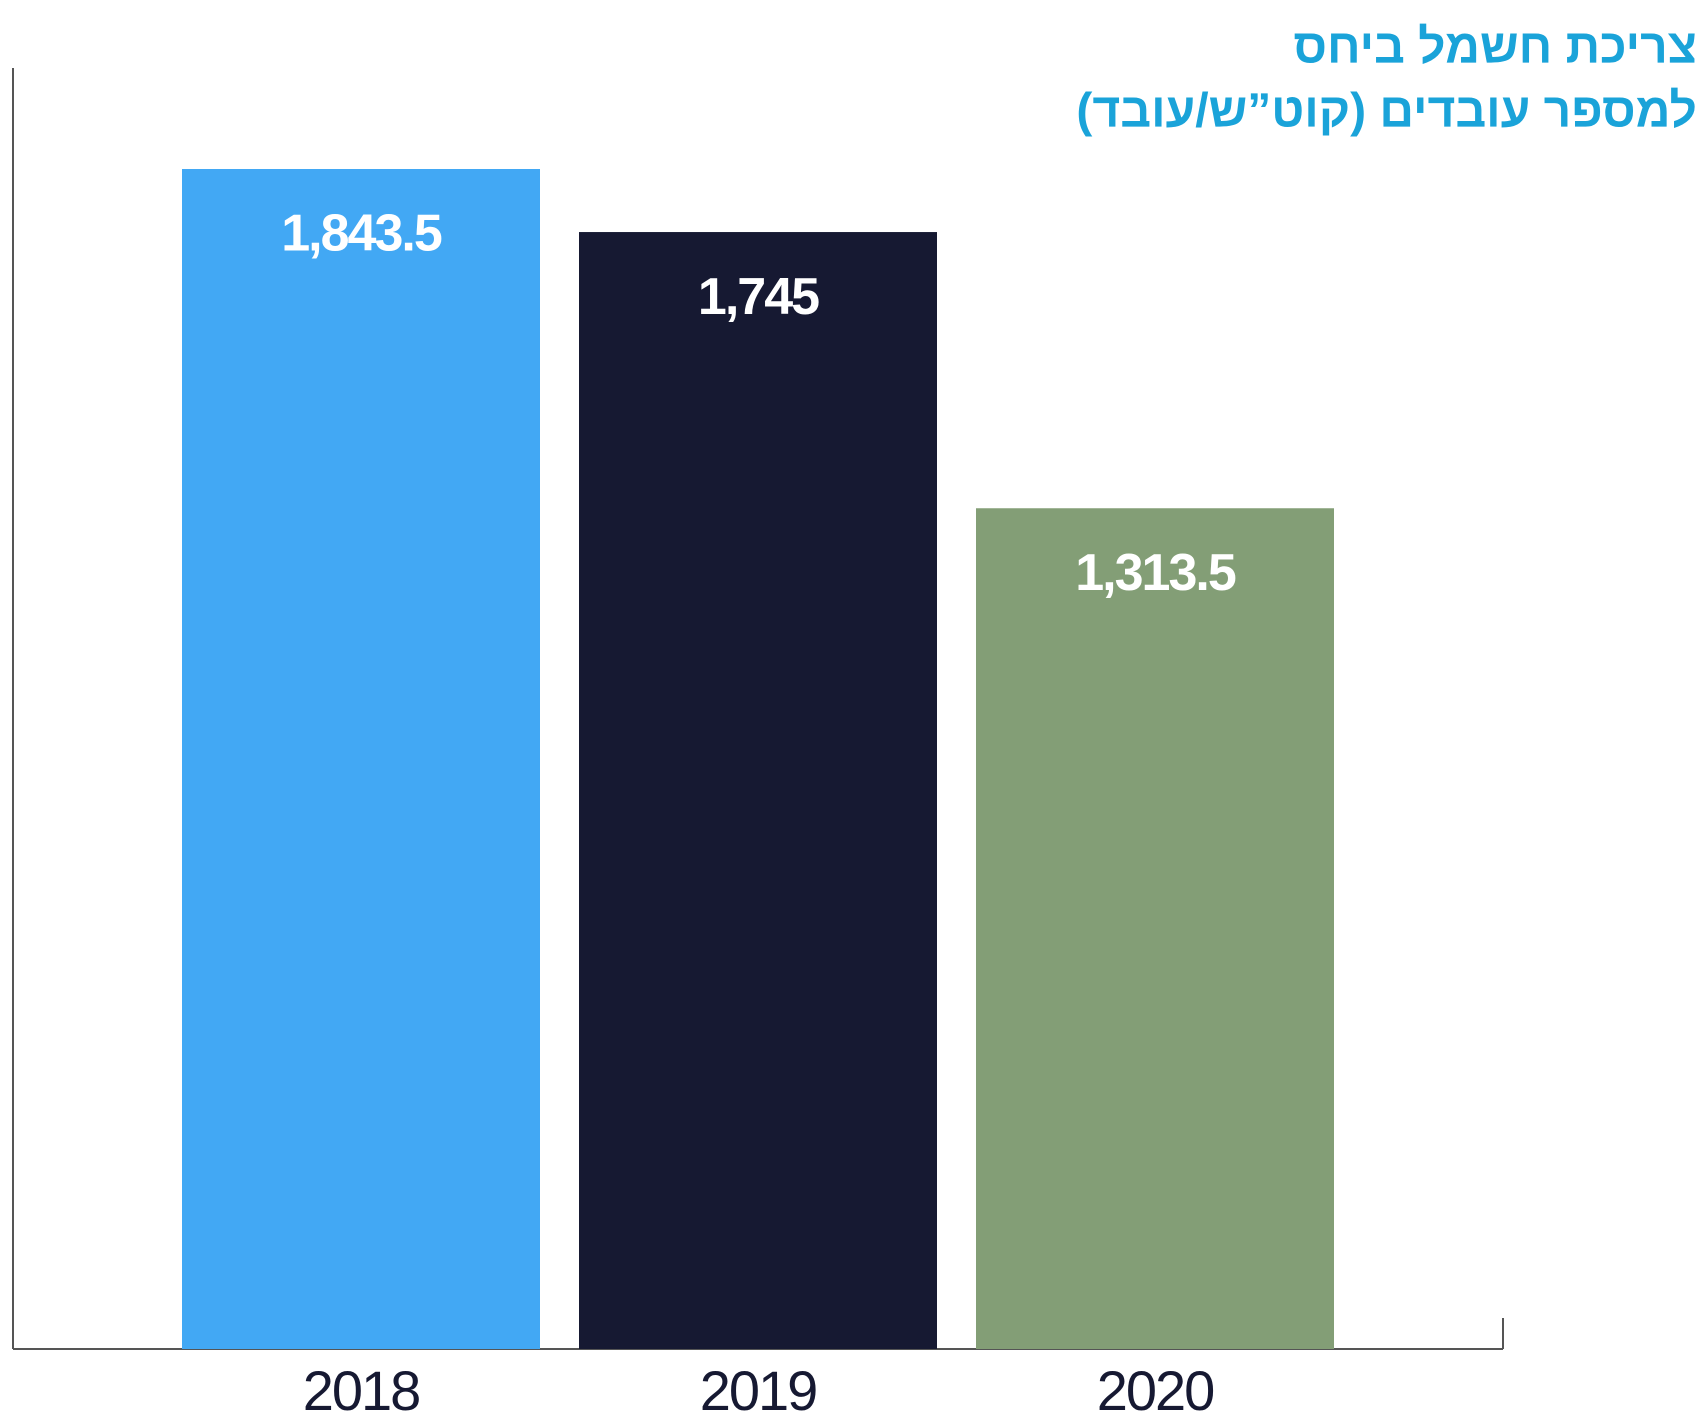 Image resolution: width=1708 pixels, height=1421 pixels. I want to click on value-label: 1,843.5, so click(361, 234).